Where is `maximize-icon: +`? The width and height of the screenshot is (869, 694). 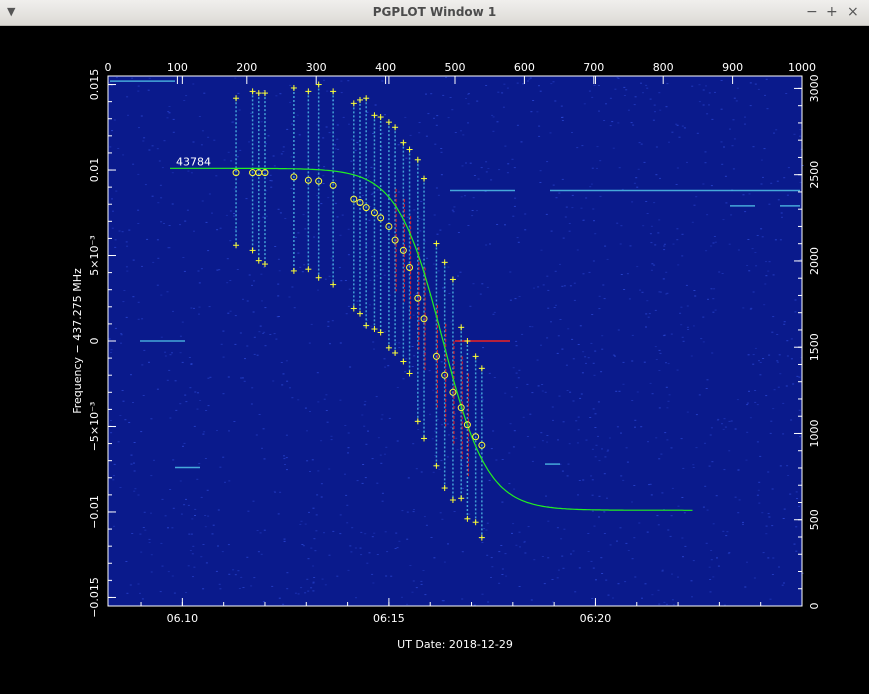
maximize-icon: + is located at coordinates (832, 12).